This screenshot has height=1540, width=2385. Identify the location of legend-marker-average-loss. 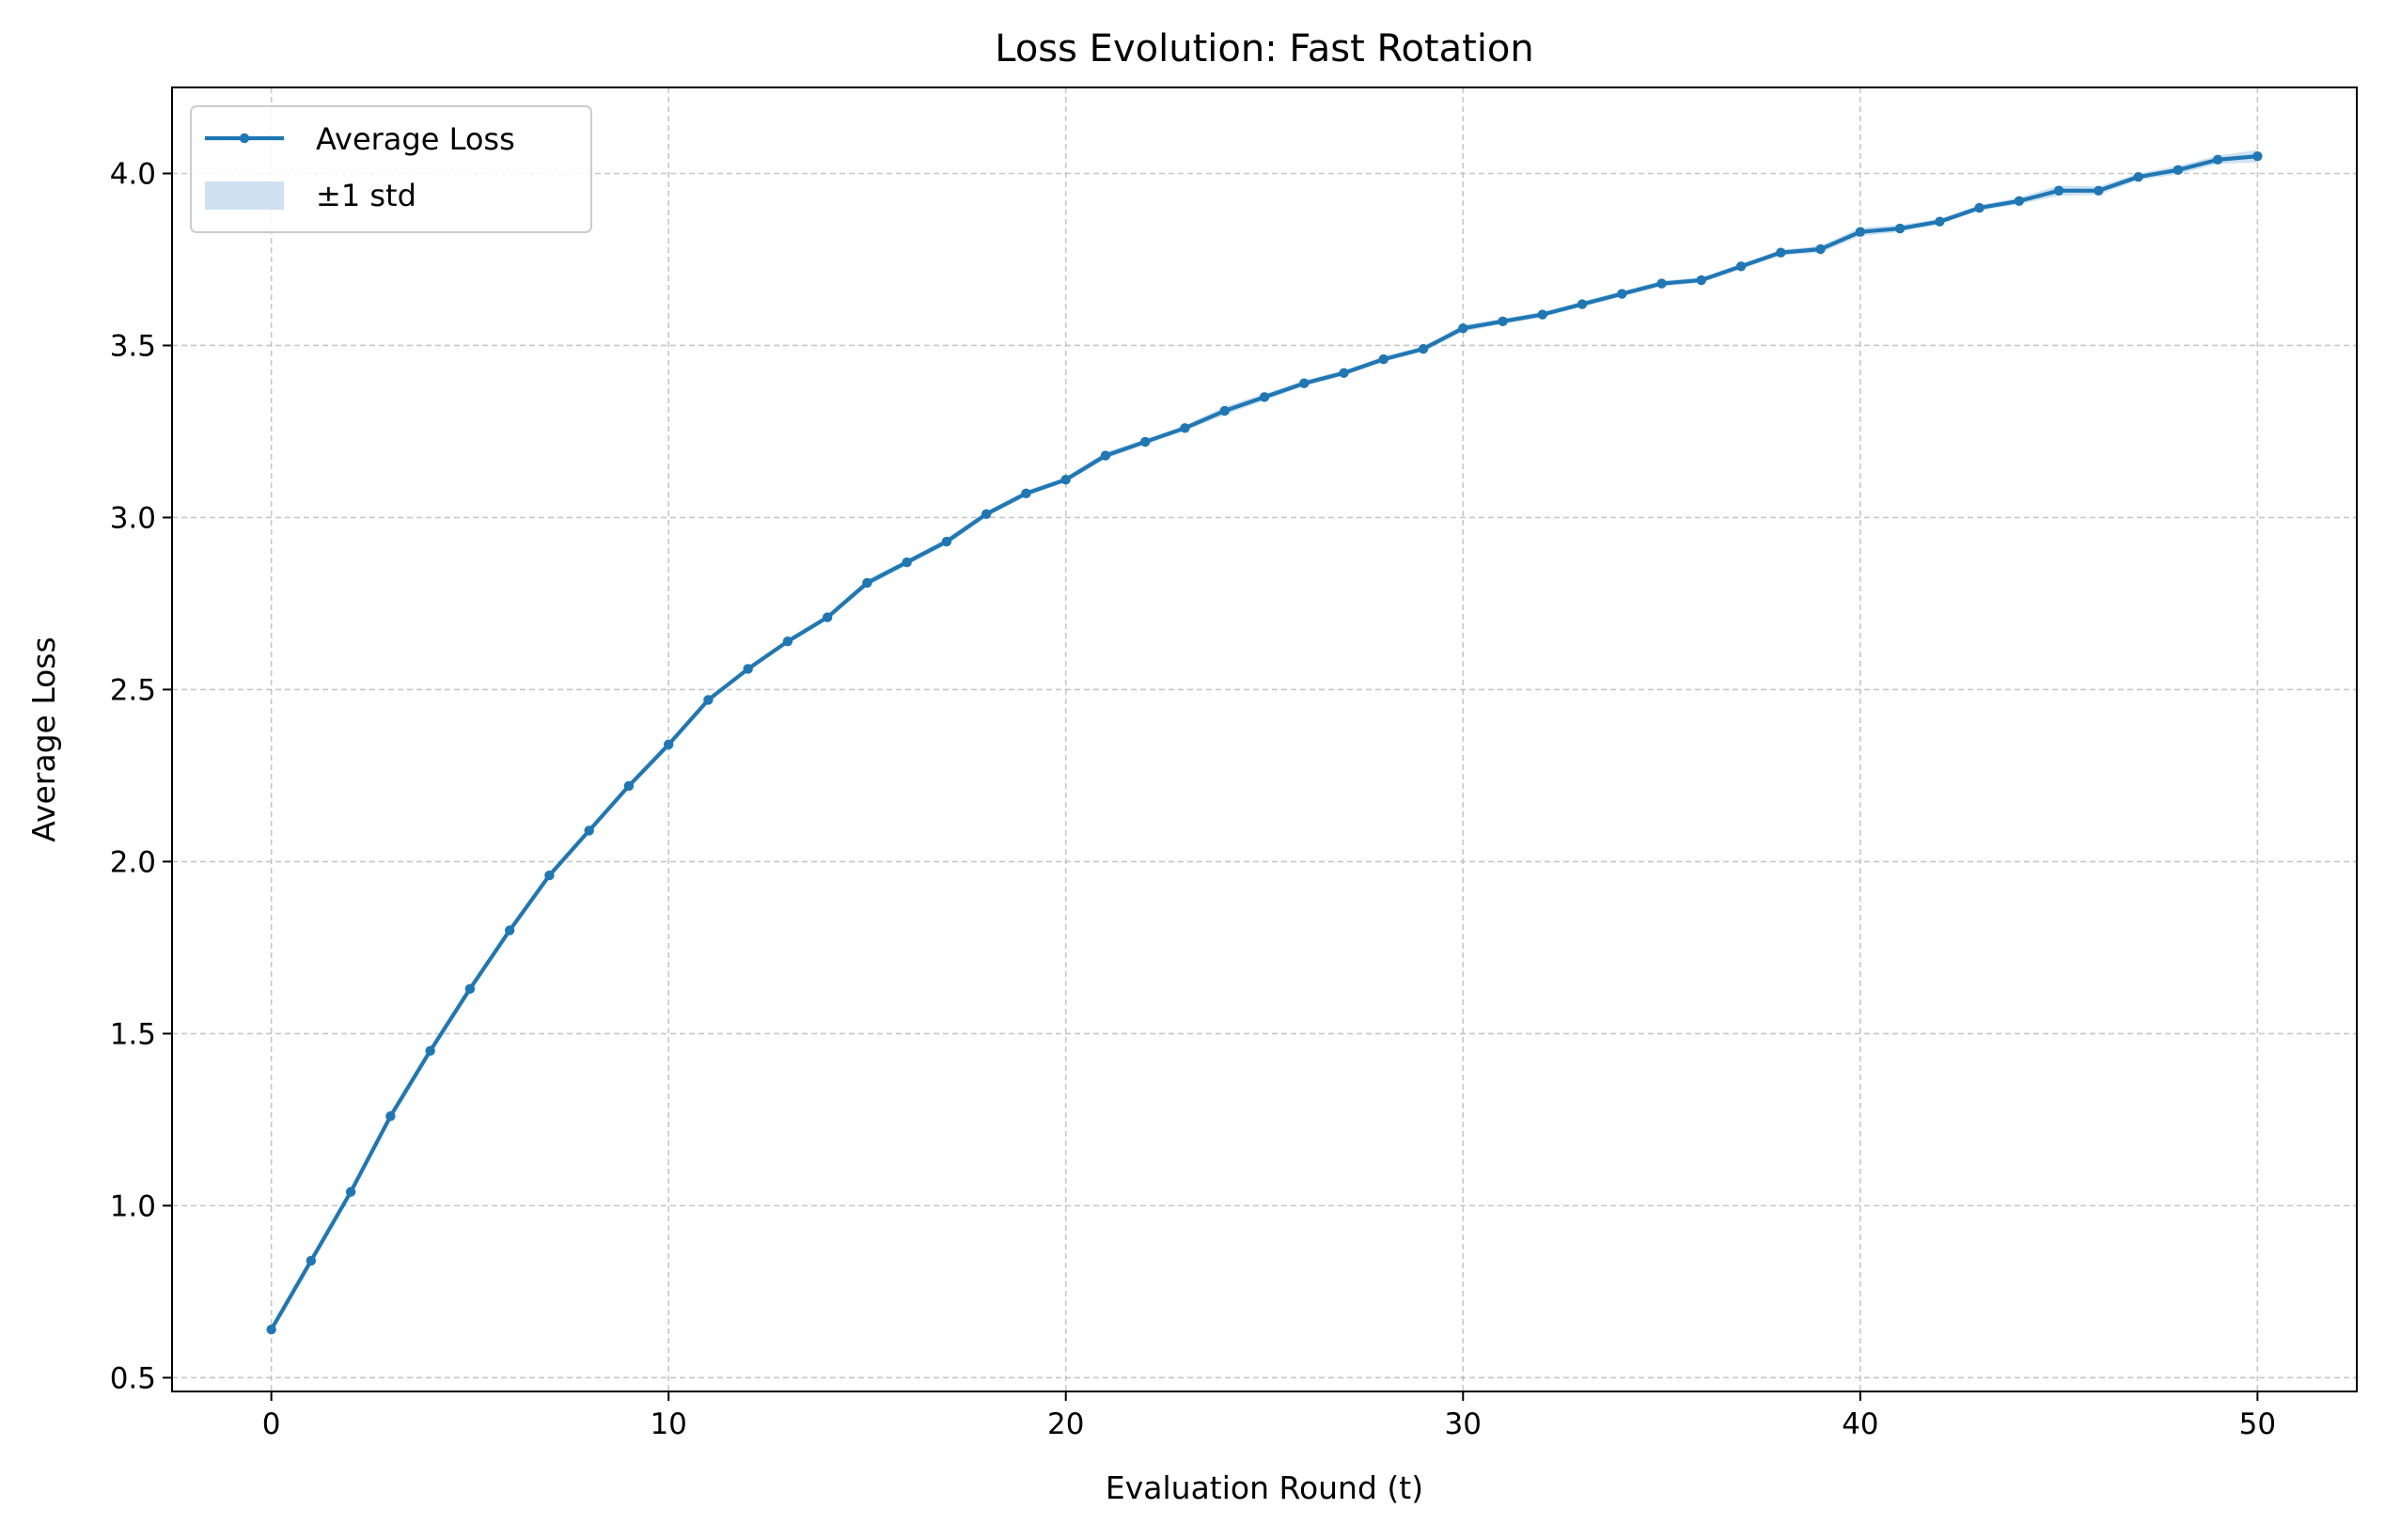
(244, 138).